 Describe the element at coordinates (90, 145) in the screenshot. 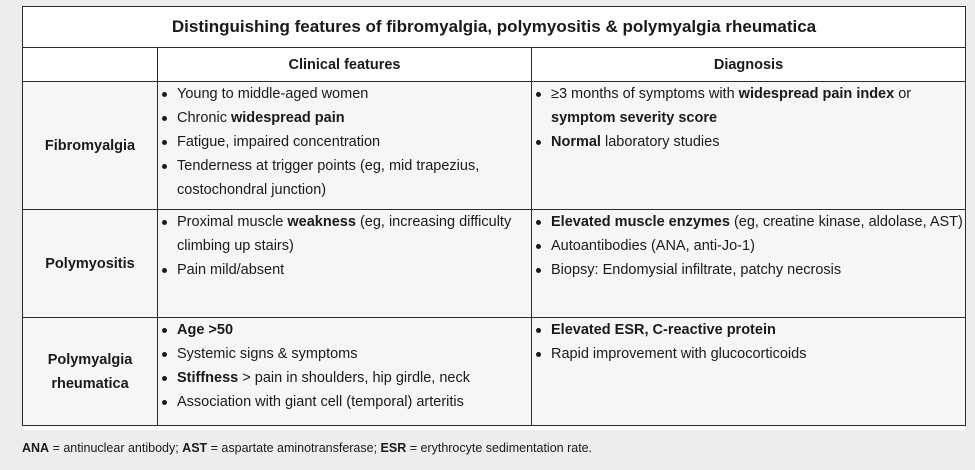

I see `row-label-fibromyalgia: Fibromyalgia` at that location.